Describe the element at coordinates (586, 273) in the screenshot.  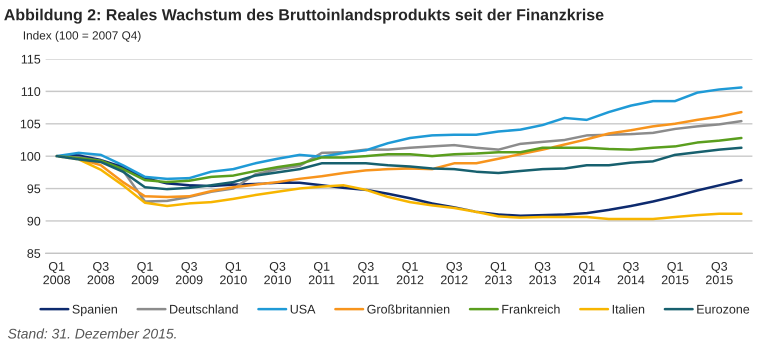
I see `x-tick-label: Q1 2014` at that location.